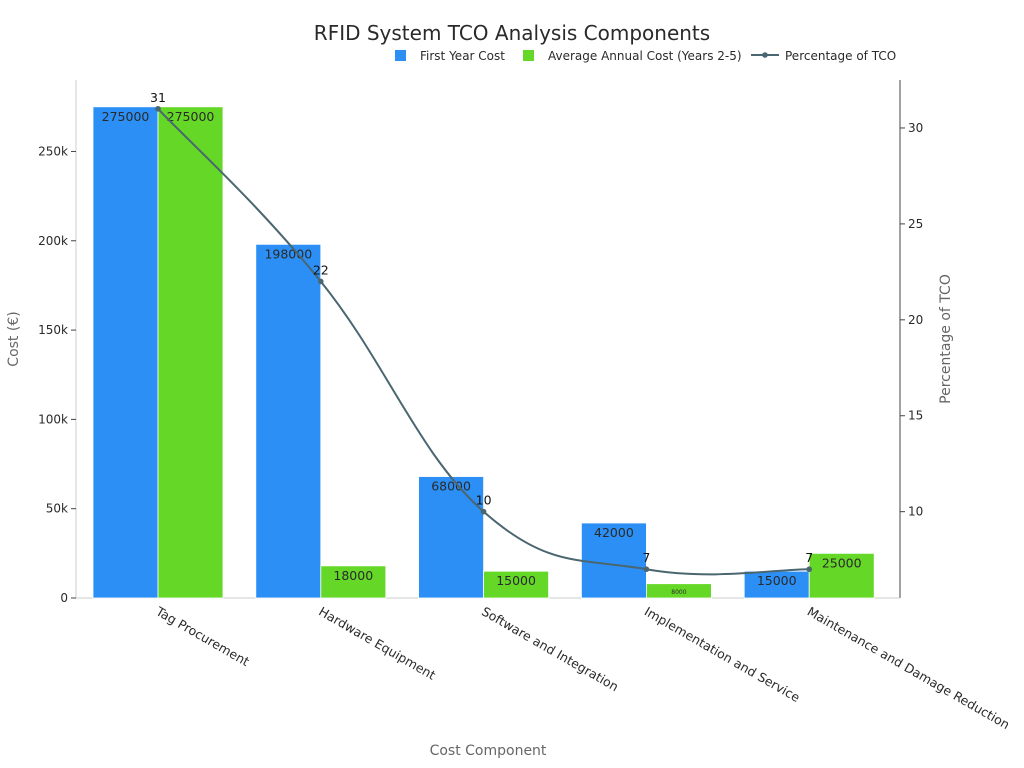 The height and width of the screenshot is (768, 1024). Describe the element at coordinates (488, 751) in the screenshot. I see `x-axis-title: Cost Component` at that location.